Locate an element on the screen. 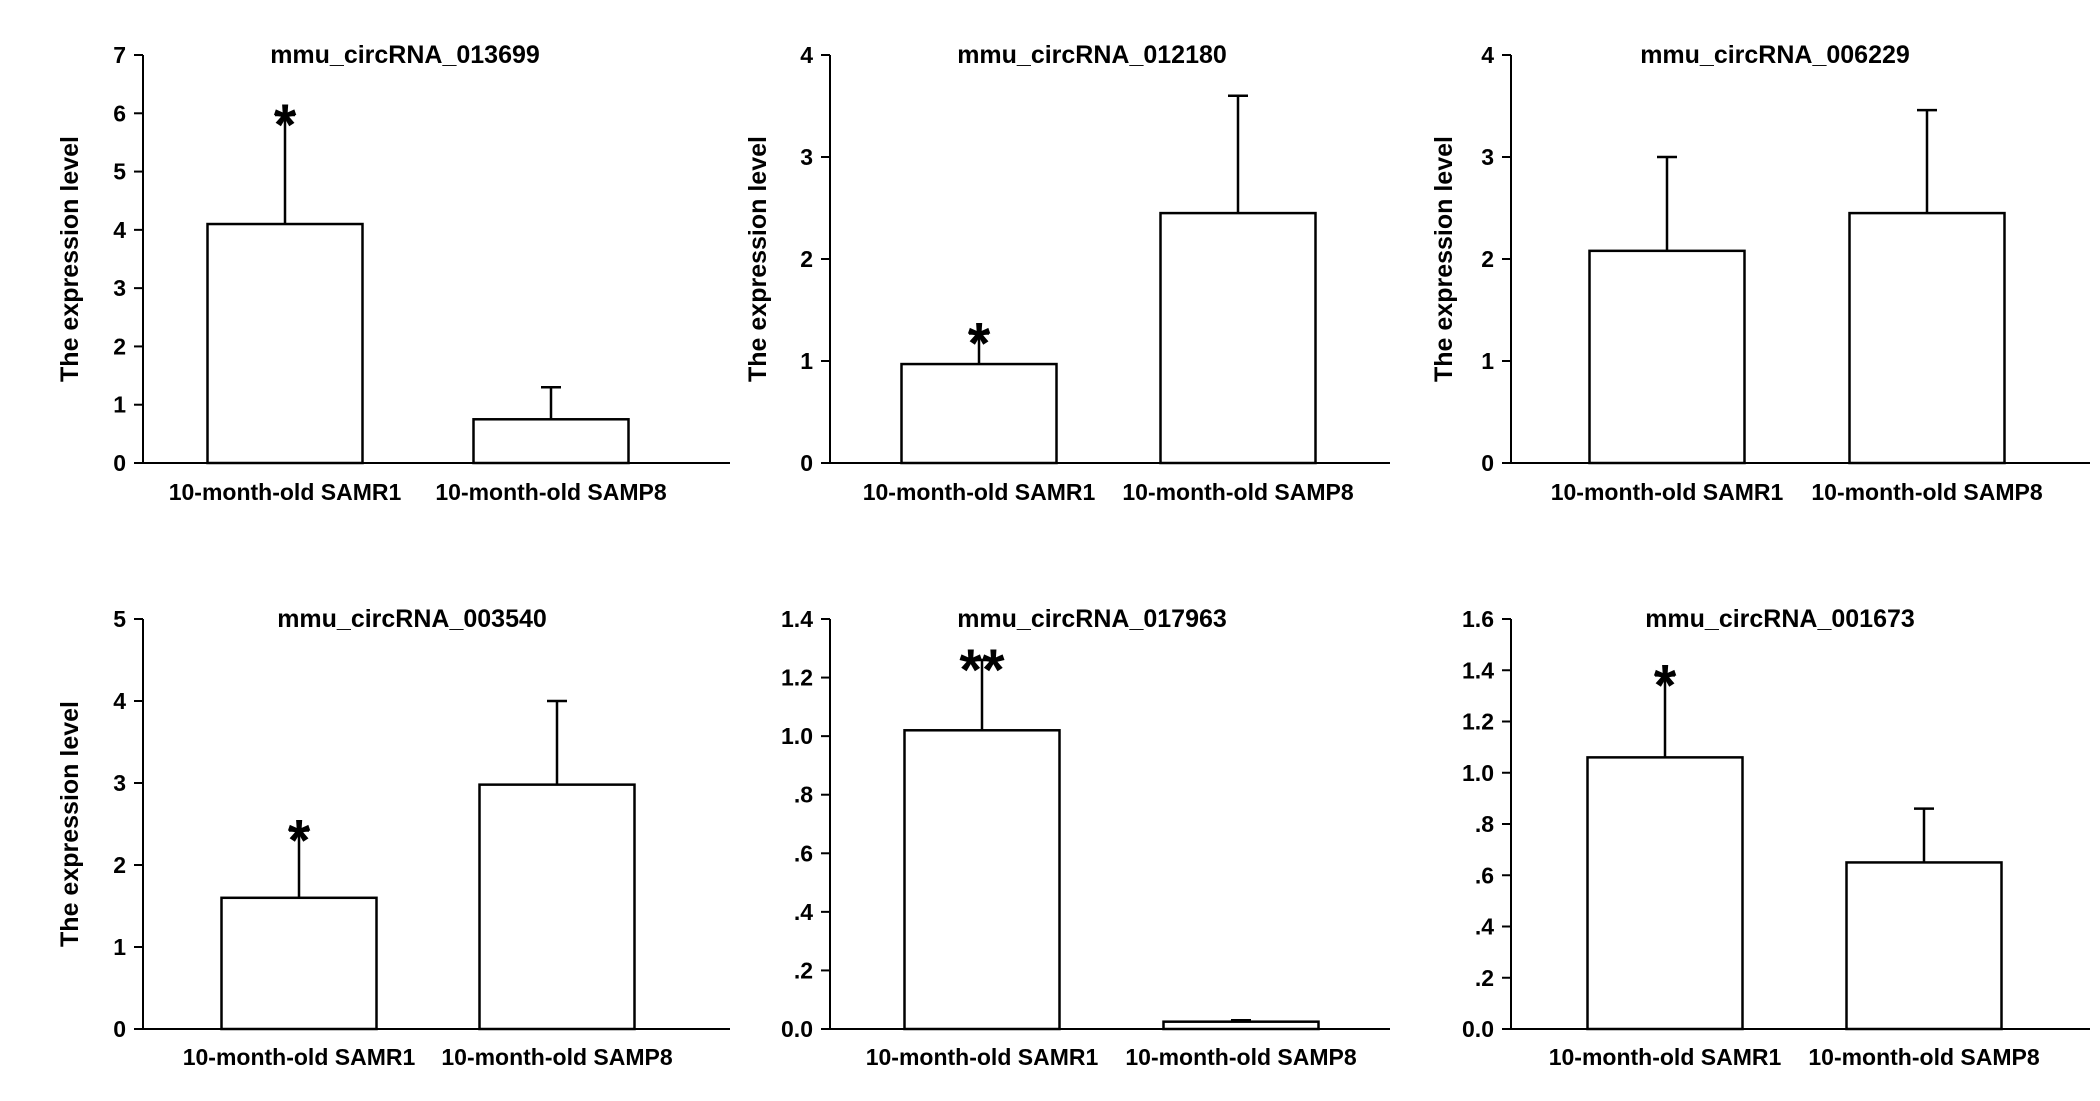  panel-title: mmu_circRNA_001673 is located at coordinates (1780, 619).